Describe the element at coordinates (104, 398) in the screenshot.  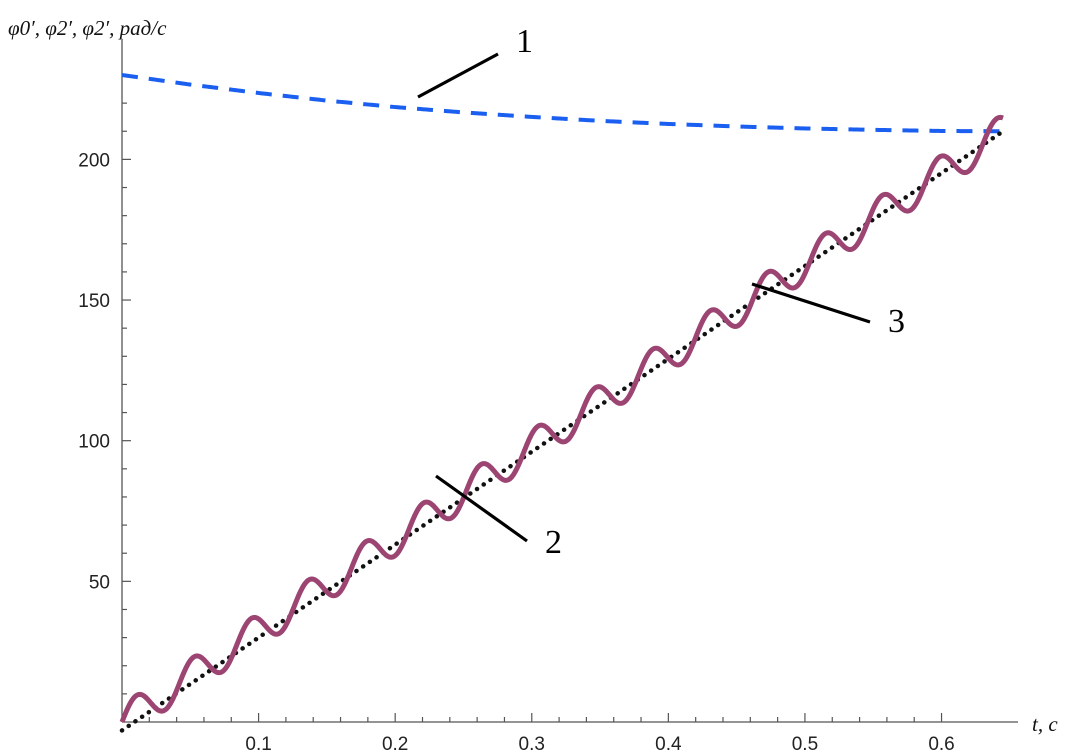
I see `y-ticks: 50 100 150 200` at that location.